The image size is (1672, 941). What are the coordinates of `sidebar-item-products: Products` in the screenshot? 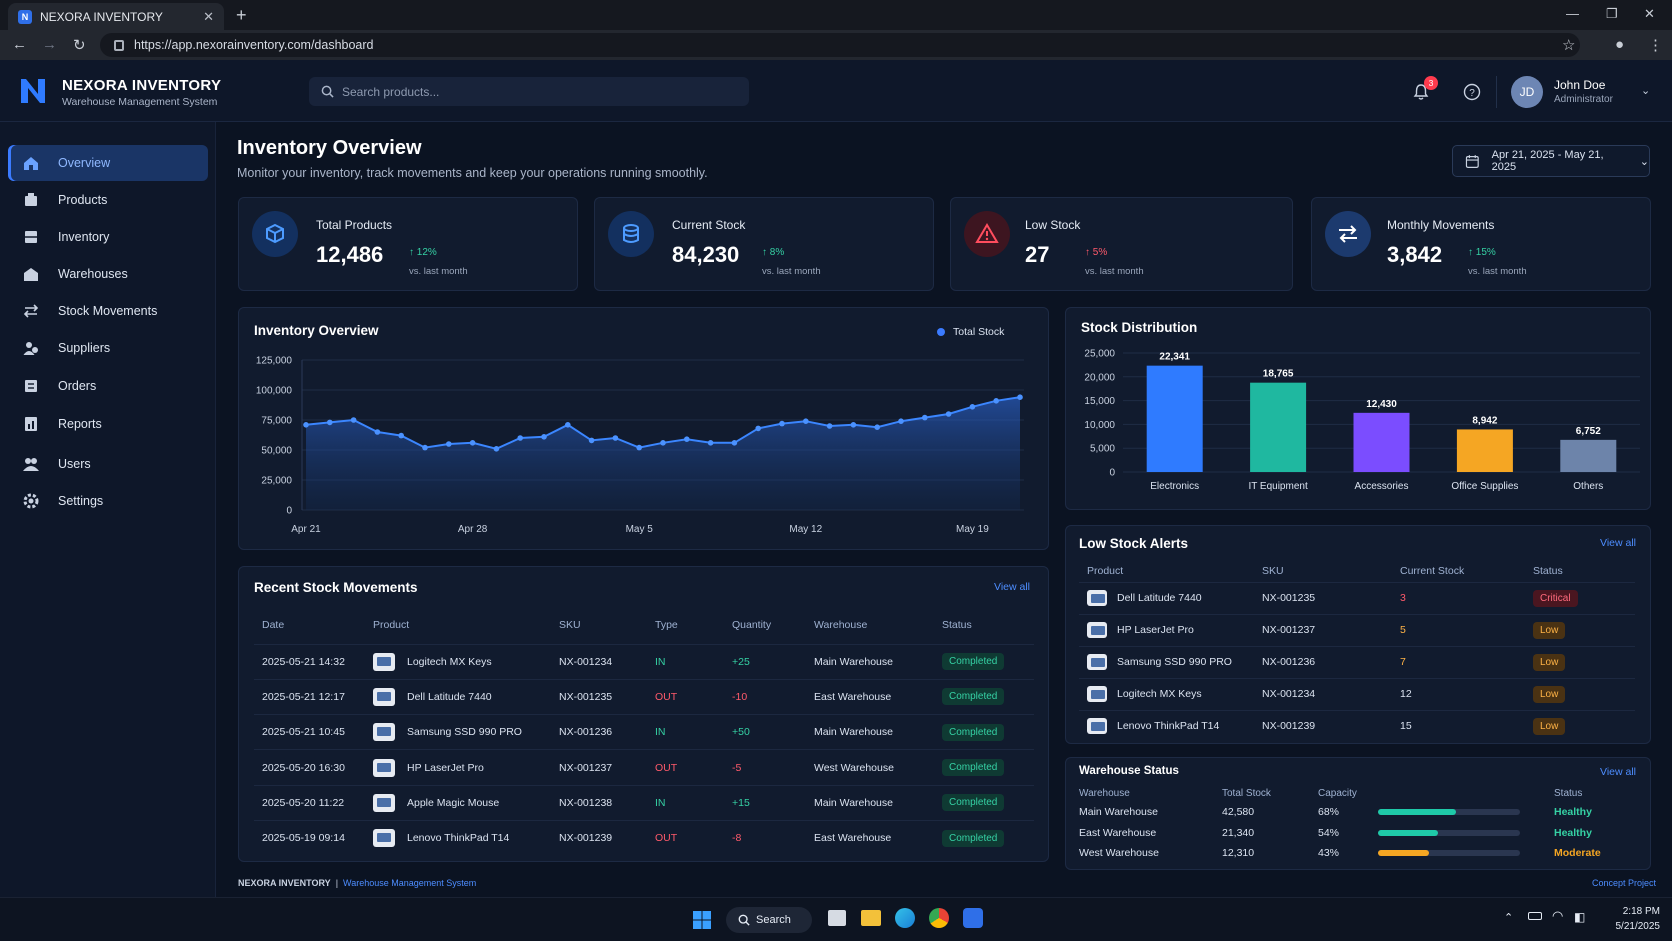 It's located at (108, 200).